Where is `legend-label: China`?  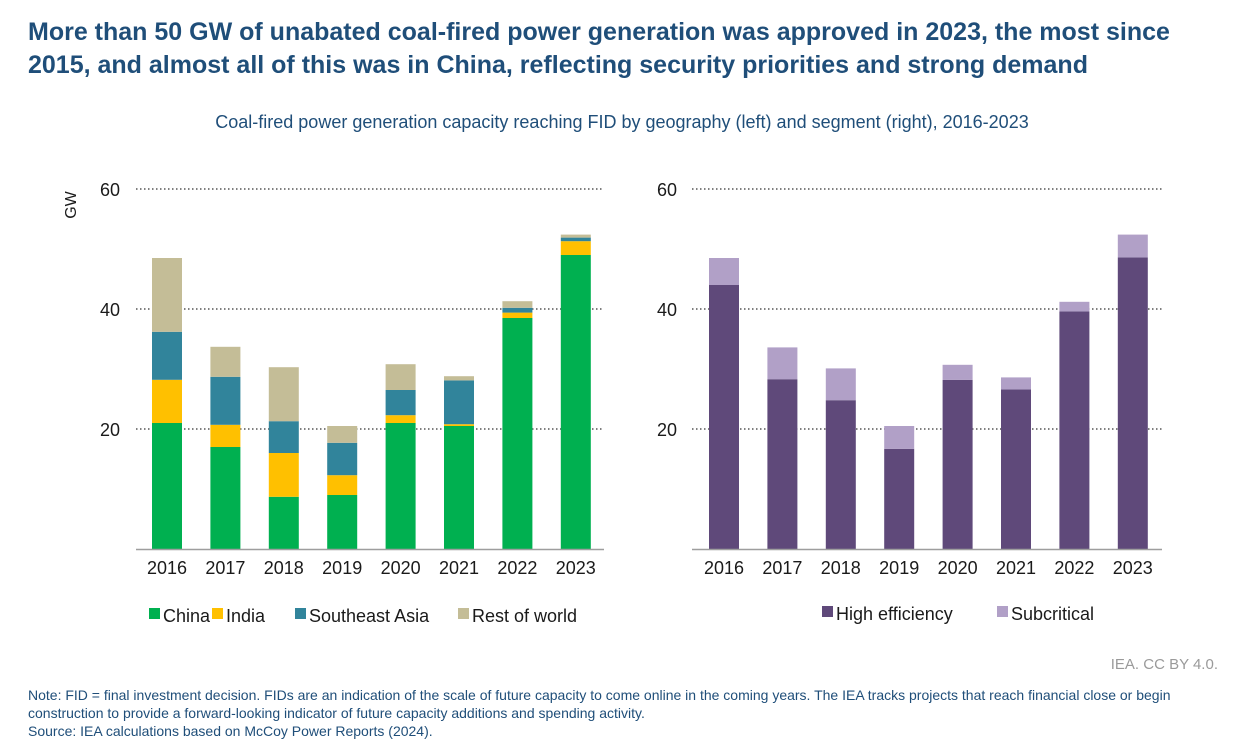
legend-label: China is located at coordinates (187, 616).